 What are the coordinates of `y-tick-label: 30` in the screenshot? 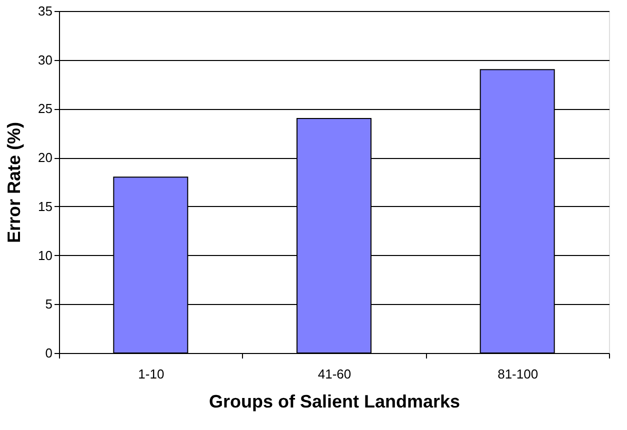 It's located at (45, 60).